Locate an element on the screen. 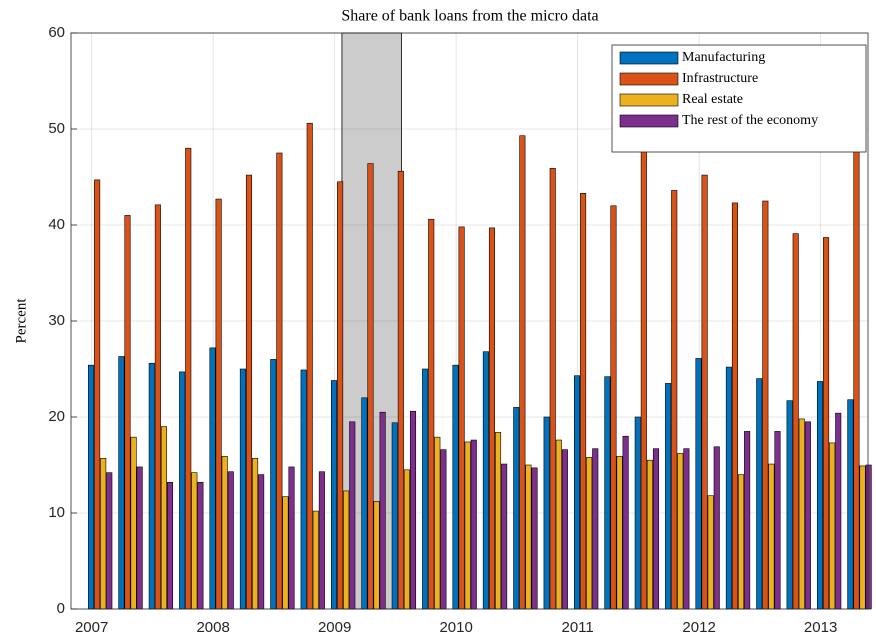 This screenshot has width=876, height=642. y-tick-label: 30 is located at coordinates (56, 320).